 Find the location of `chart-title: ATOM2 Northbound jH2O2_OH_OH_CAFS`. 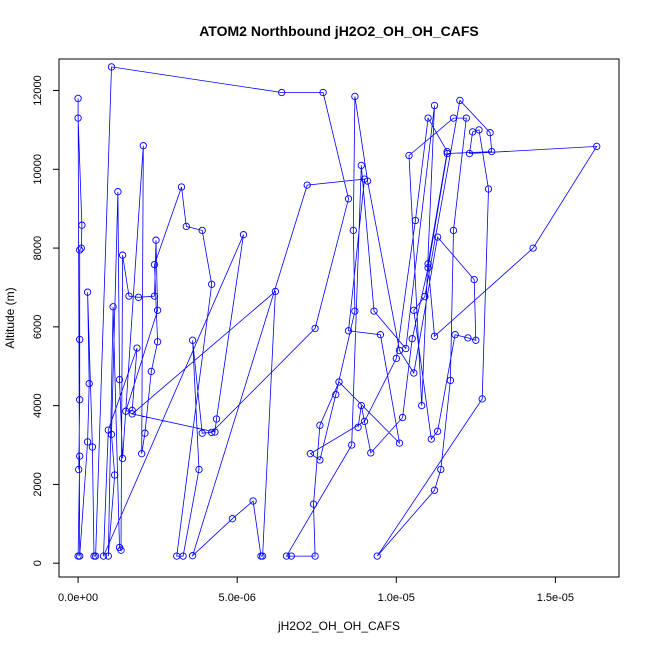

chart-title: ATOM2 Northbound jH2O2_OH_OH_CAFS is located at coordinates (339, 31).